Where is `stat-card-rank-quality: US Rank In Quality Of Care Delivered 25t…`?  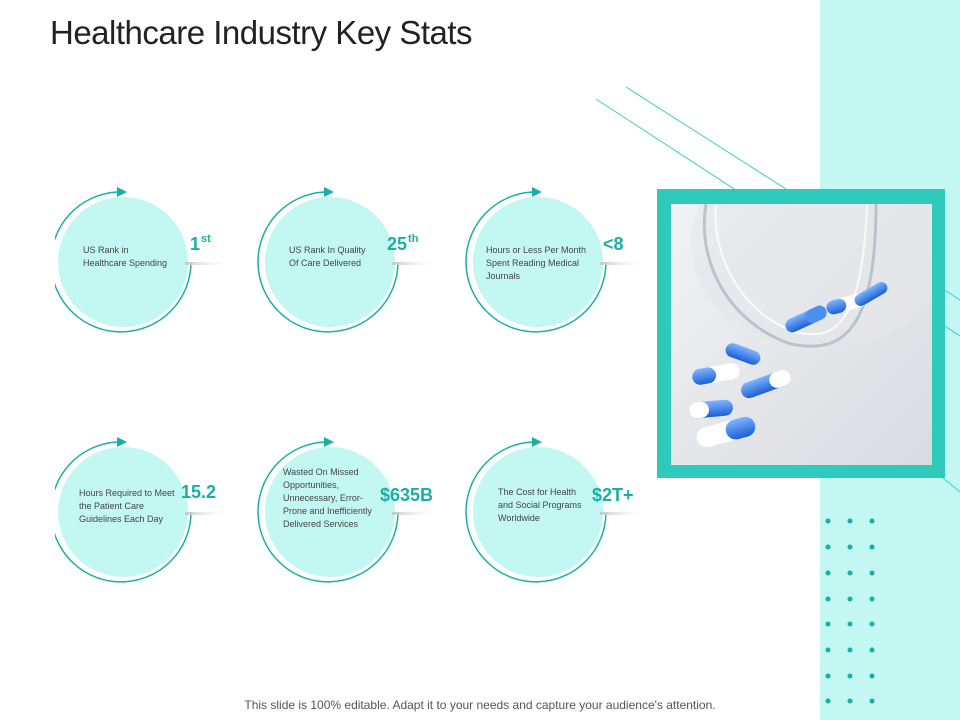 stat-card-rank-quality: US Rank In Quality Of Care Delivered 25t… is located at coordinates (355, 260).